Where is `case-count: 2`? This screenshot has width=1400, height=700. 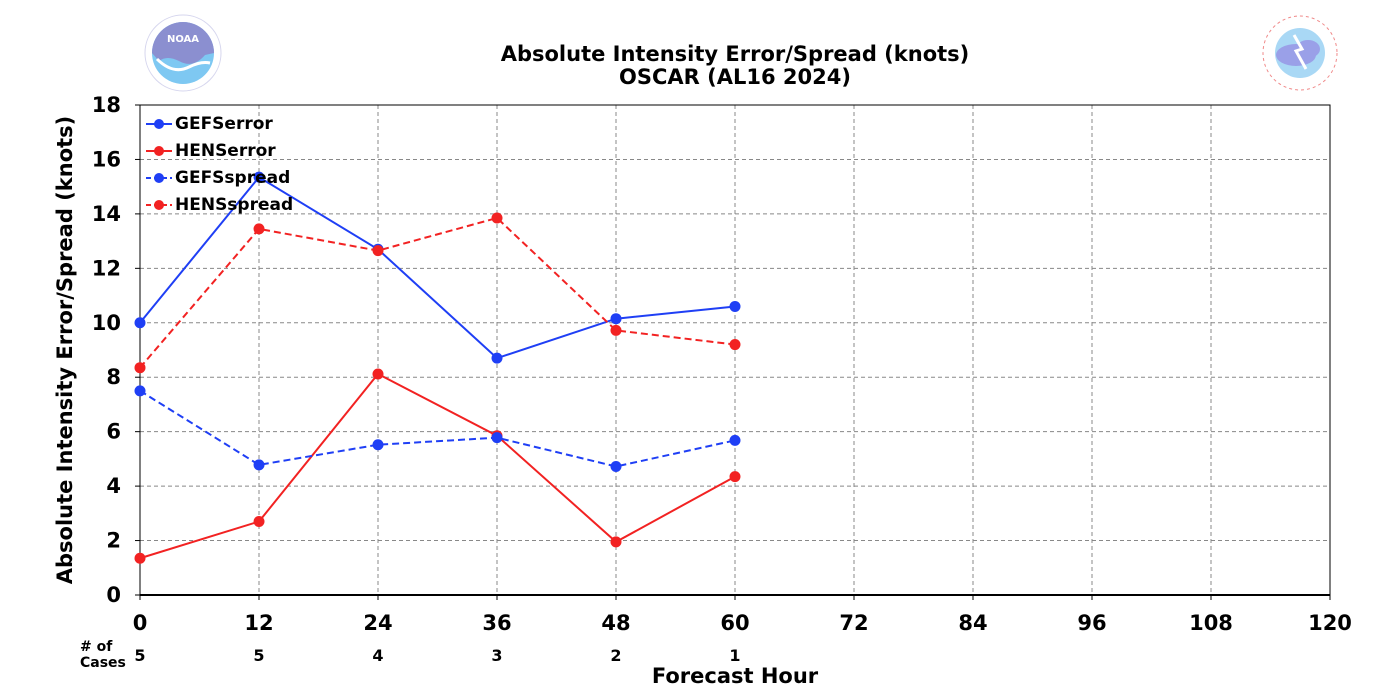 case-count: 2 is located at coordinates (615, 655).